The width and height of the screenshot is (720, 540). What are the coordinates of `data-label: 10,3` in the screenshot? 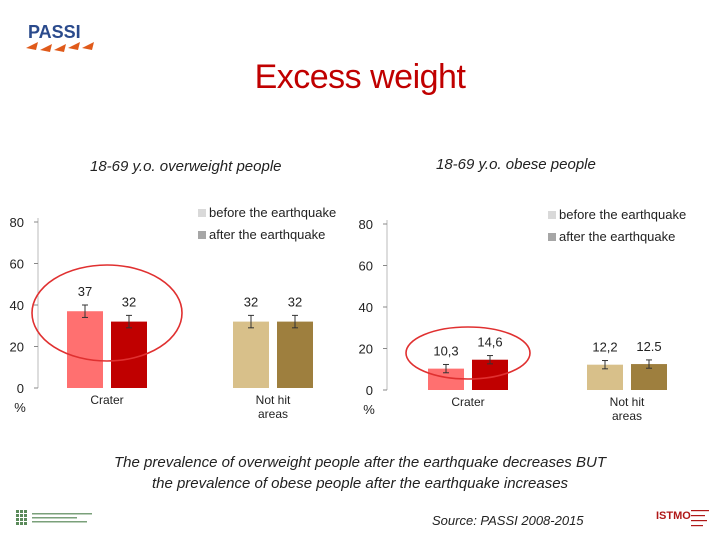 It's located at (445, 350).